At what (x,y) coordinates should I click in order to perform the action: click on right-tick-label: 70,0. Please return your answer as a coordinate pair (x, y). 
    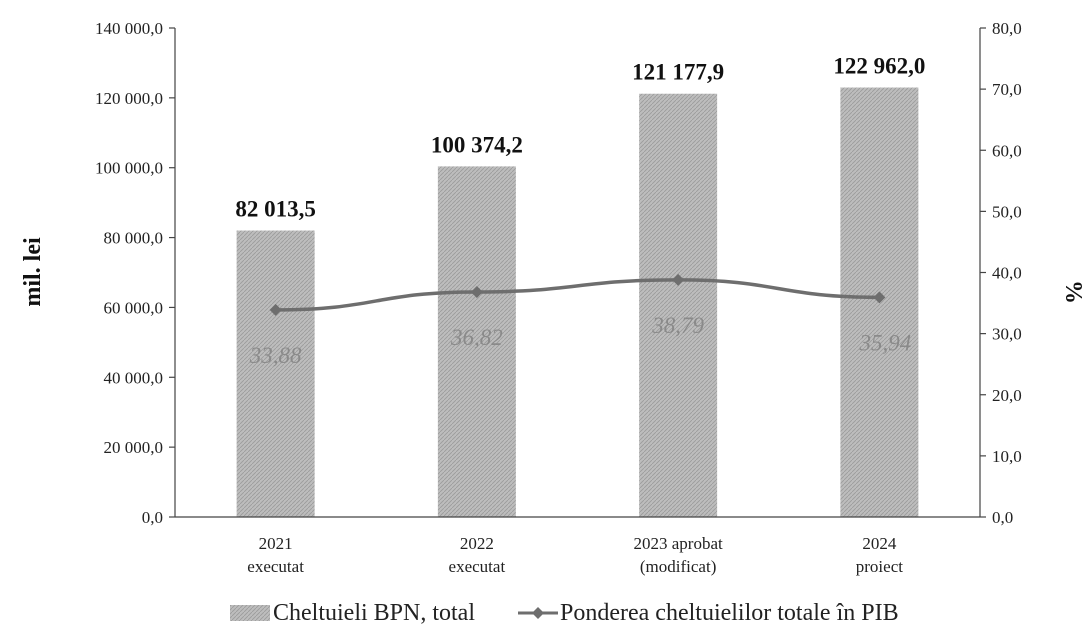
    Looking at the image, I should click on (1007, 89).